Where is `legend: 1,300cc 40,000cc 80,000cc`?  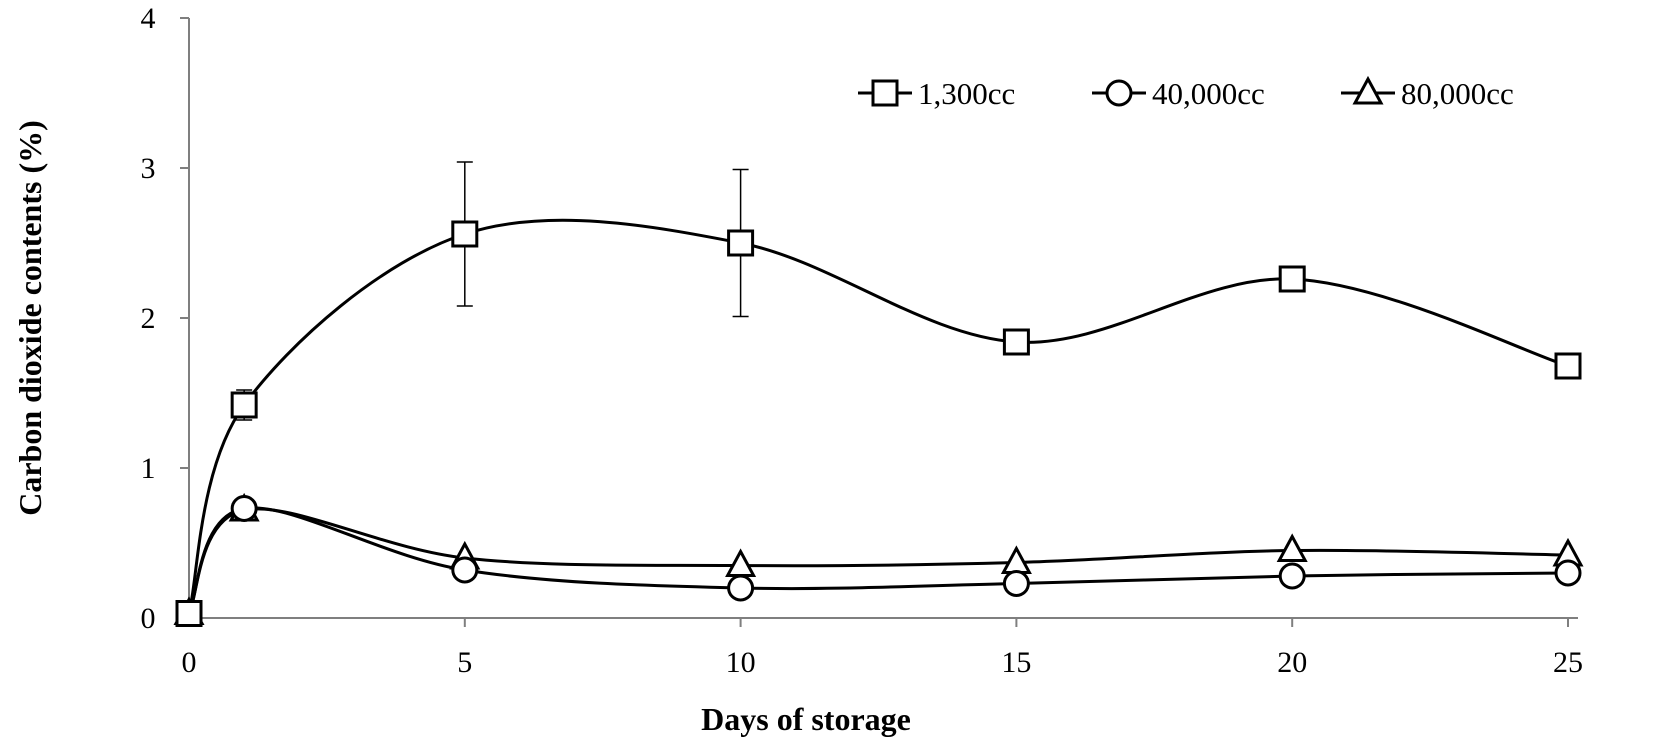
legend: 1,300cc 40,000cc 80,000cc is located at coordinates (1186, 93).